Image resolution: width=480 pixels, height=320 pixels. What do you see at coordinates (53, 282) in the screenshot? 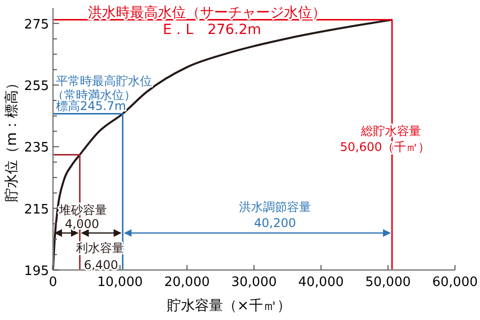
I see `x-tick-label: 0` at bounding box center [53, 282].